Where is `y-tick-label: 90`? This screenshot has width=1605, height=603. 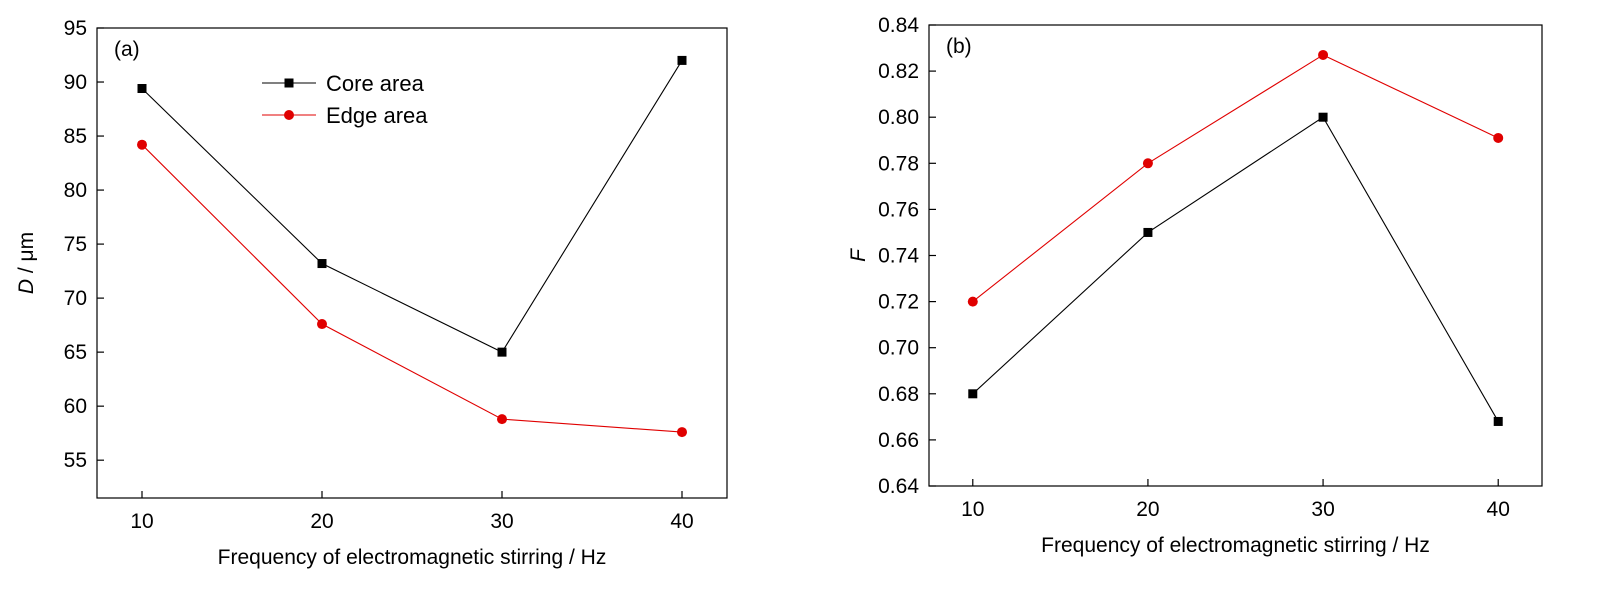
y-tick-label: 90 is located at coordinates (75, 82).